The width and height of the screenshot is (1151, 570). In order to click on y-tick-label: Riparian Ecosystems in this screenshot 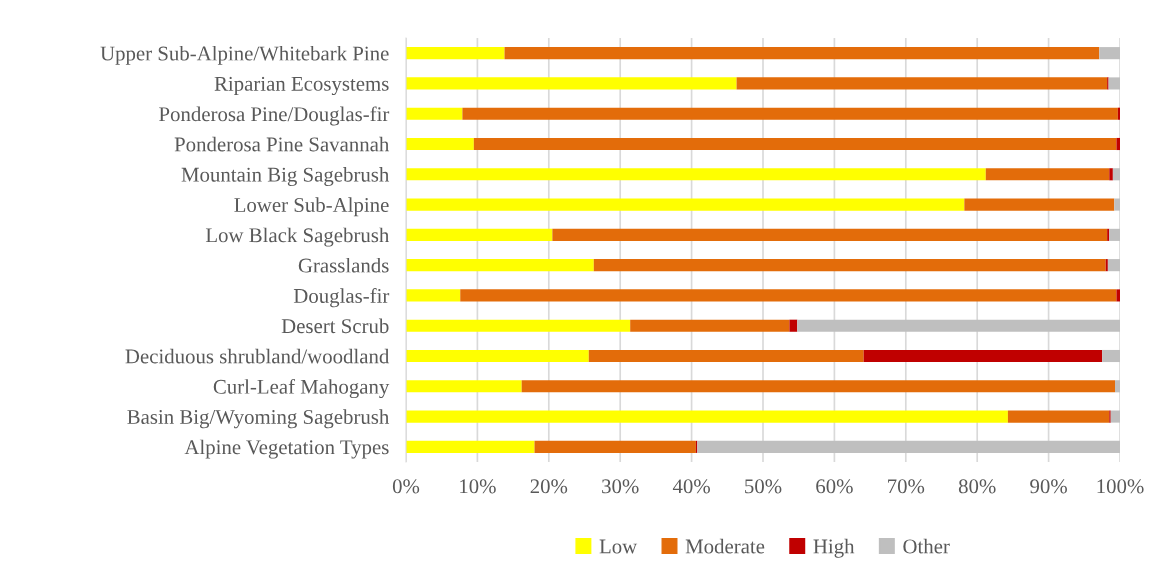, I will do `click(301, 86)`.